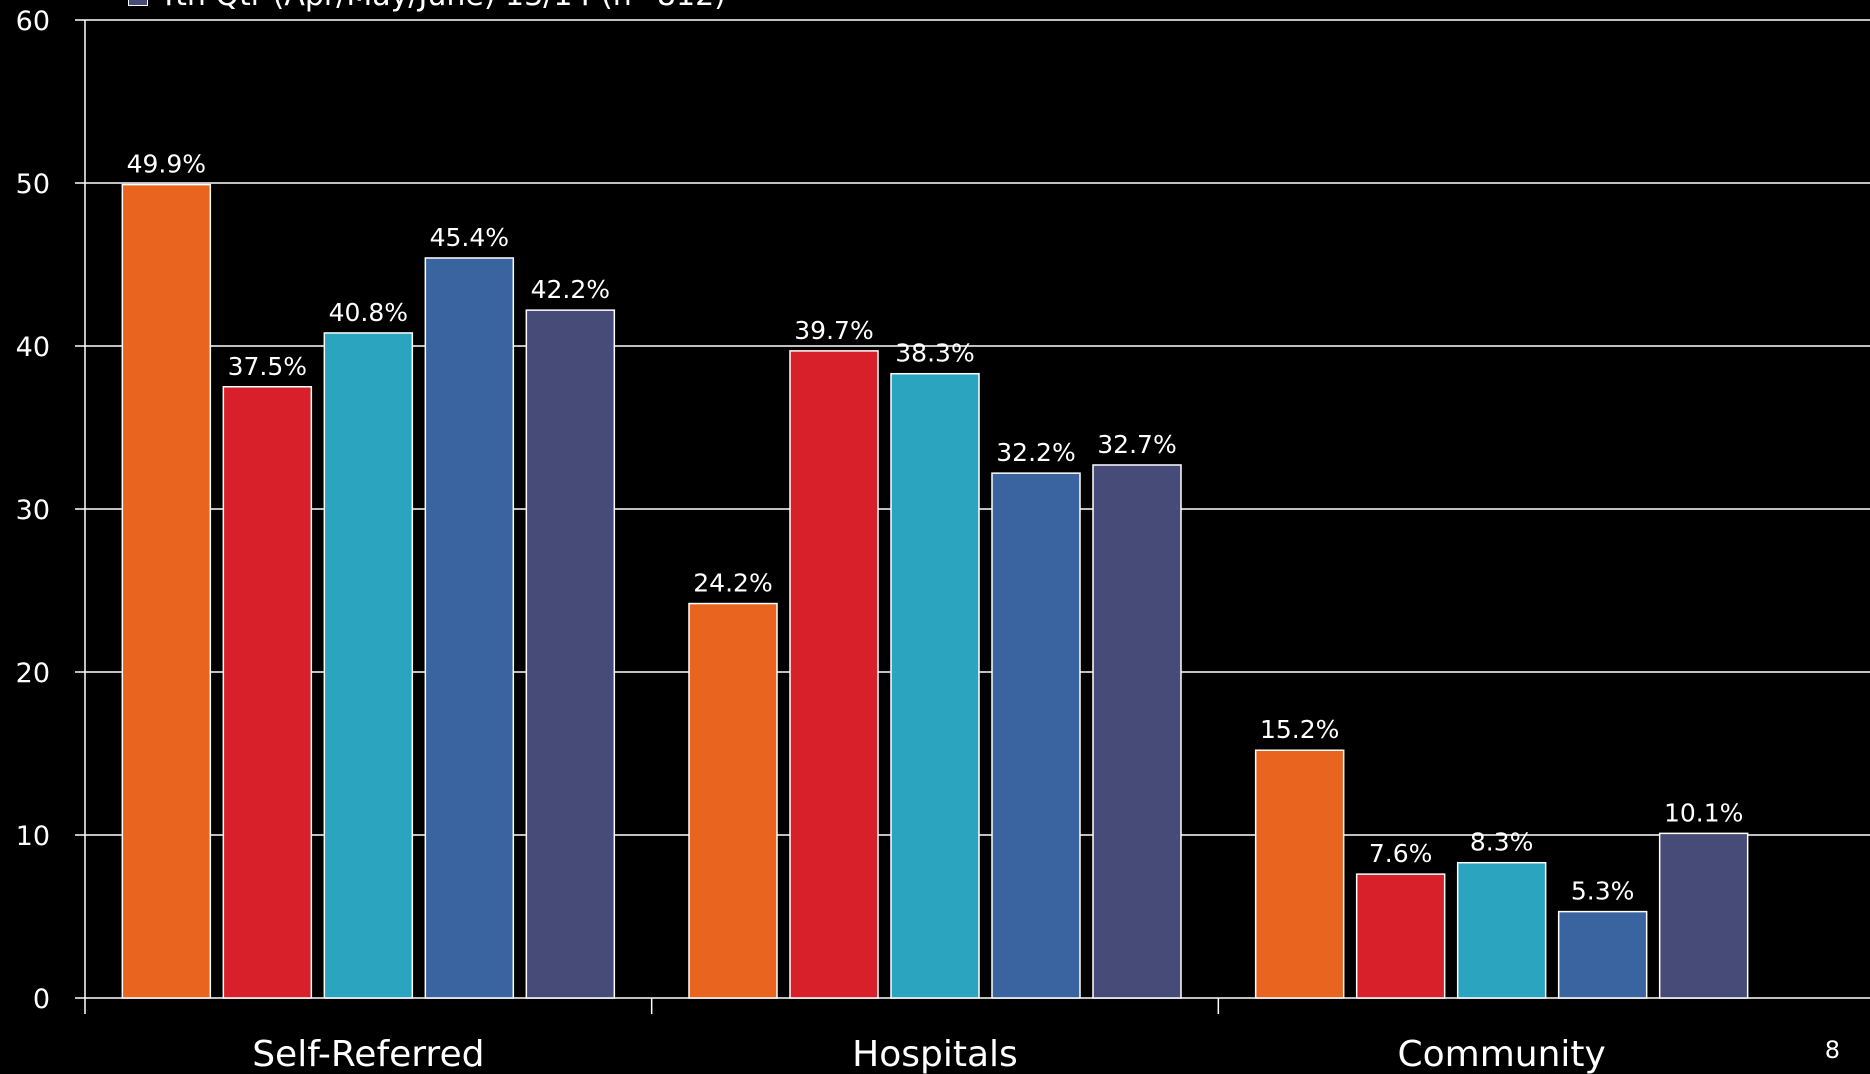 This screenshot has height=1074, width=1870. Describe the element at coordinates (41, 999) in the screenshot. I see `y-tick-label: 0` at that location.